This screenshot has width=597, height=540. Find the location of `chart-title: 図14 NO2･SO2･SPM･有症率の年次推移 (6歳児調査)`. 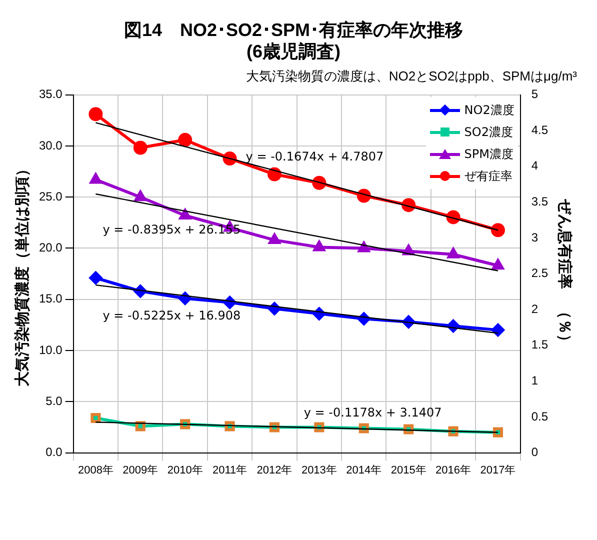

chart-title: 図14 NO2･SO2･SPM･有症率の年次推移 (6歳児調査) is located at coordinates (294, 41).